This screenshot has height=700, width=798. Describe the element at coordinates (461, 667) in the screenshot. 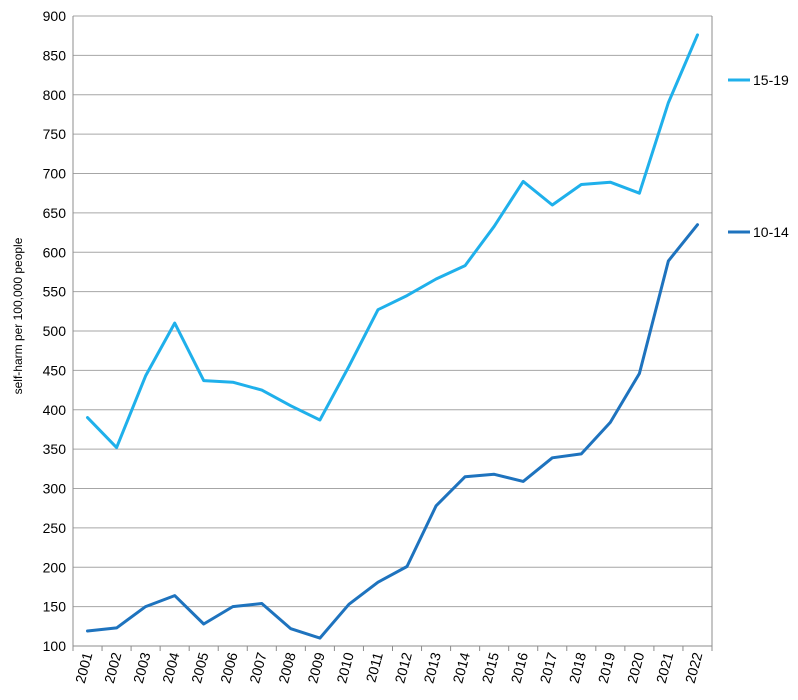

I see `x-tick-label: 2014` at that location.